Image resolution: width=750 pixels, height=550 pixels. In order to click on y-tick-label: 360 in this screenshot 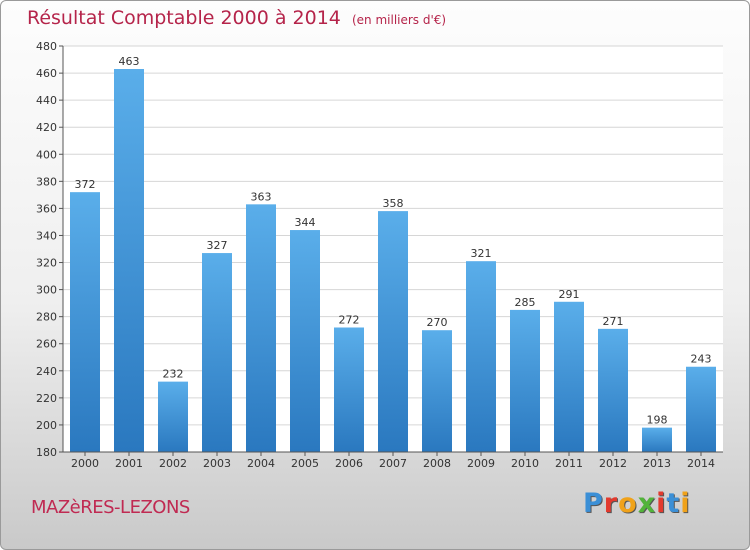, I will do `click(46, 208)`.